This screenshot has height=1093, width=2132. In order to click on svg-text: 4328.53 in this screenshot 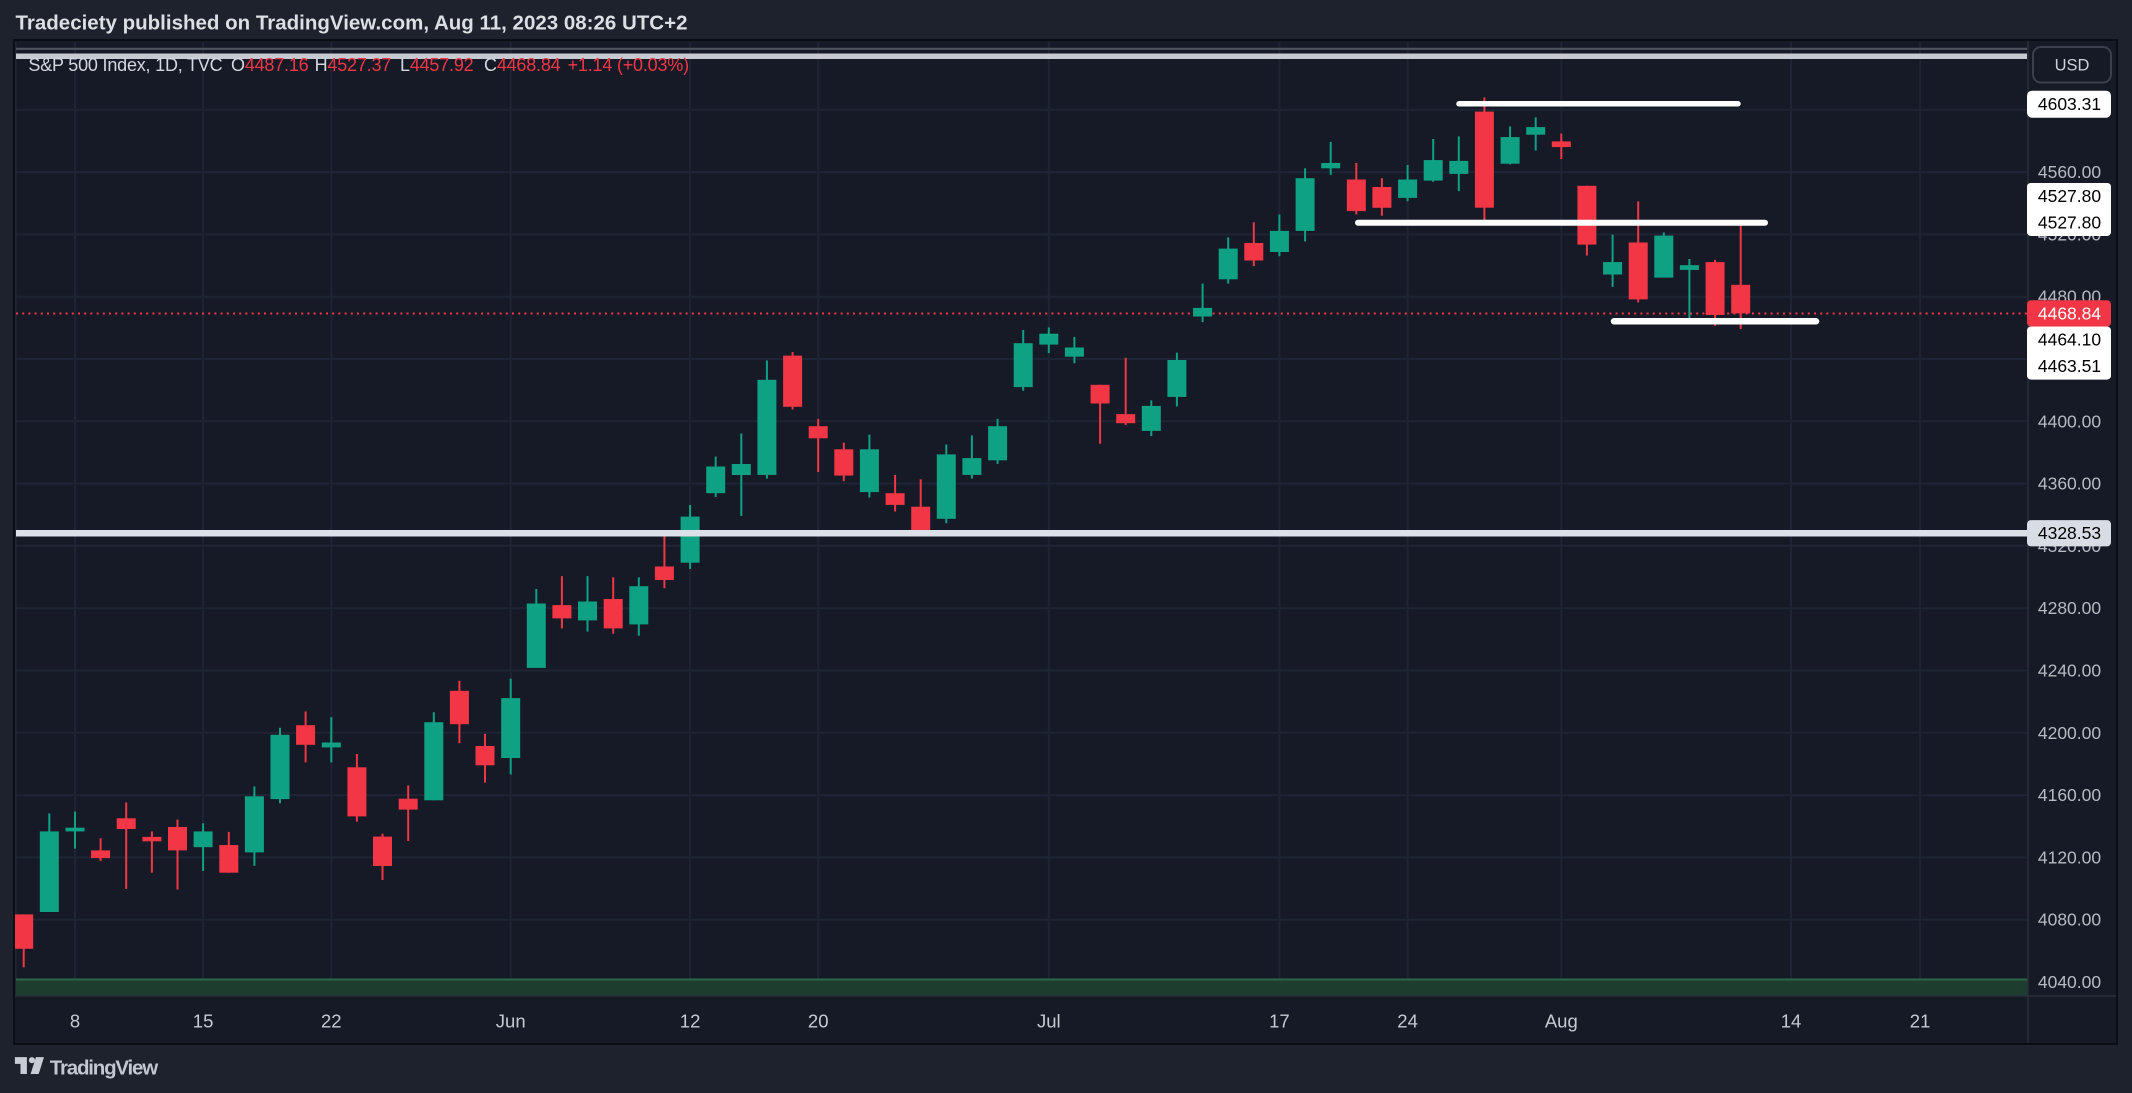, I will do `click(2069, 533)`.